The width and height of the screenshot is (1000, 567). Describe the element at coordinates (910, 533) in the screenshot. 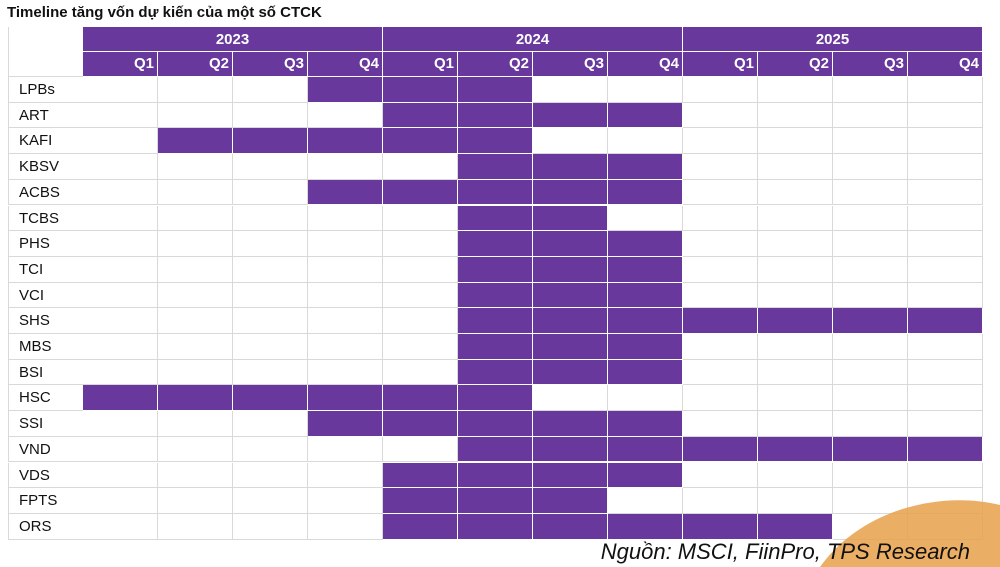

I see `decorative-swoosh` at that location.